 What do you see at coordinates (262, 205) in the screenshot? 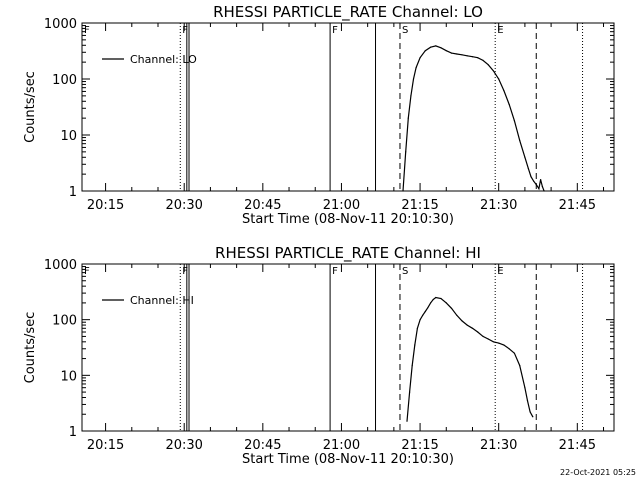
I see `lo-x-tick-label-20-45: 20:45` at bounding box center [262, 205].